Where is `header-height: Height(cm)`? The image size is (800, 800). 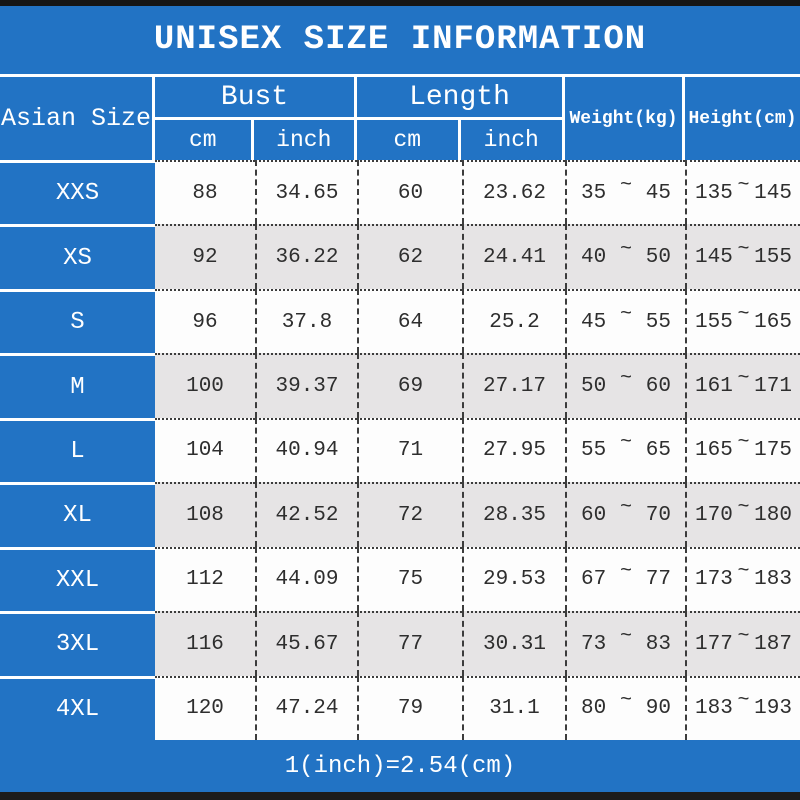
header-height: Height(cm) is located at coordinates (742, 118).